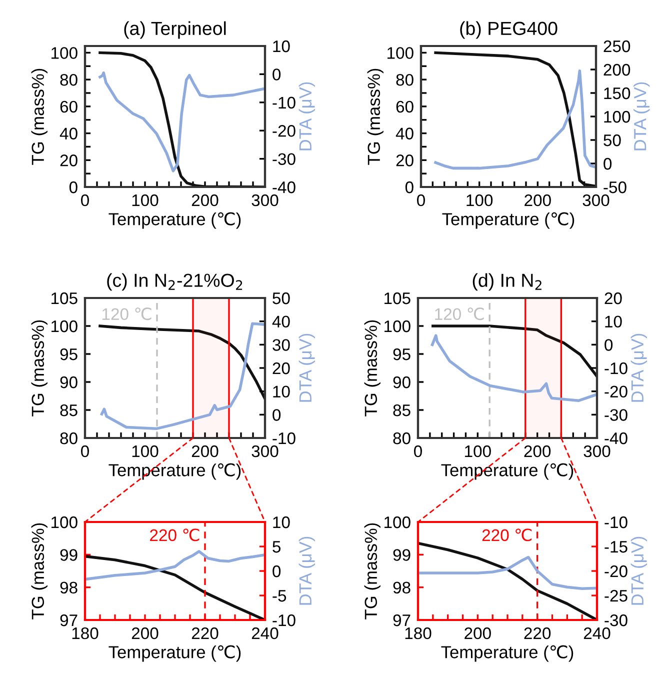 The width and height of the screenshot is (663, 680). Describe the element at coordinates (85, 633) in the screenshot. I see `x-tick-label: 180` at that location.